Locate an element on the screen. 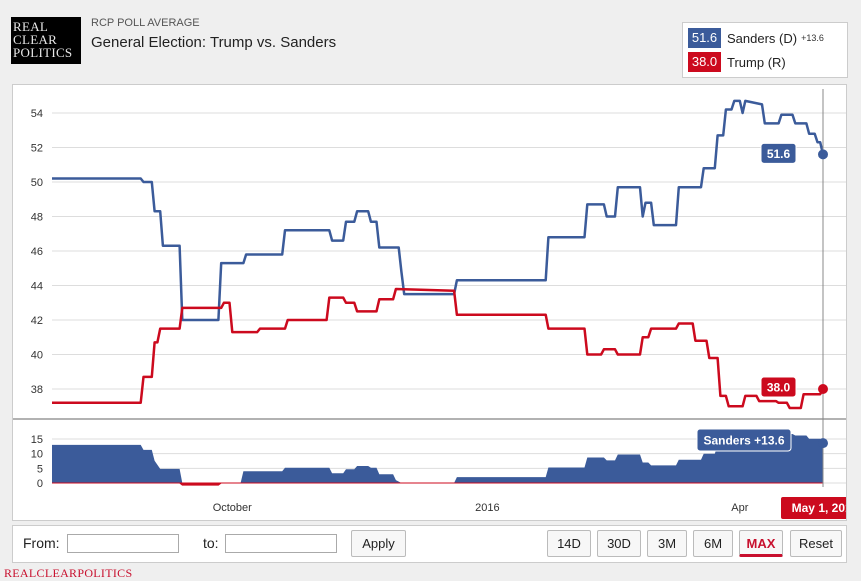  y-tick-label-50: 50 is located at coordinates (37, 183).